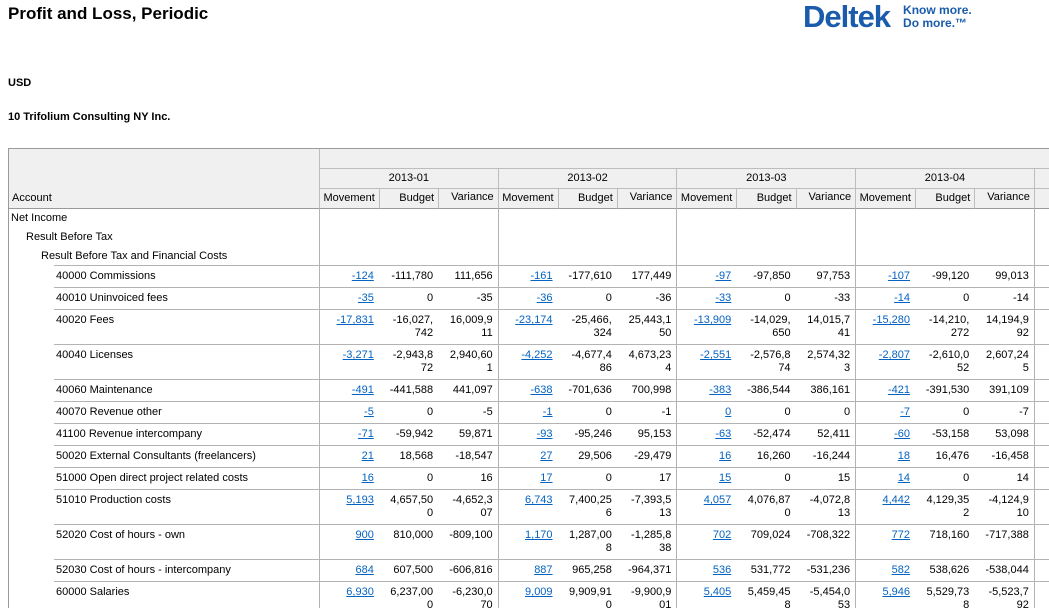  What do you see at coordinates (539, 592) in the screenshot?
I see `movement-link: 9,009` at bounding box center [539, 592].